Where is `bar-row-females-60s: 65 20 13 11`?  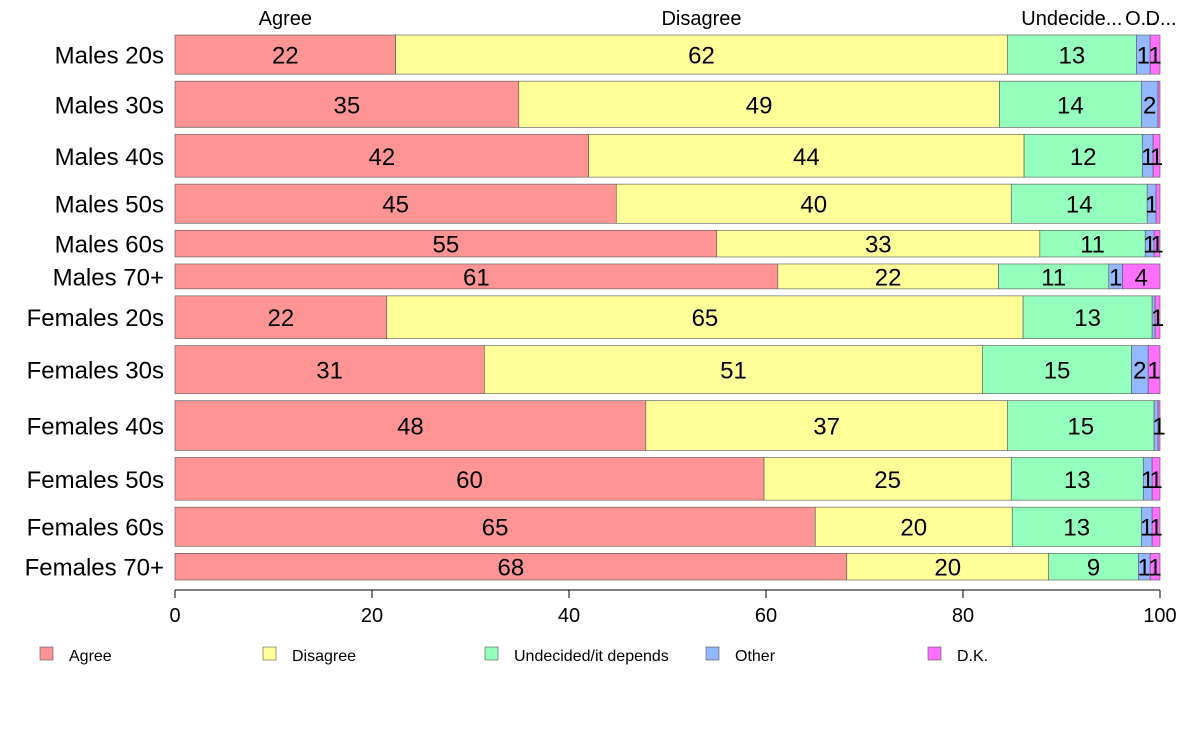 bar-row-females-60s: 65 20 13 11 is located at coordinates (668, 526).